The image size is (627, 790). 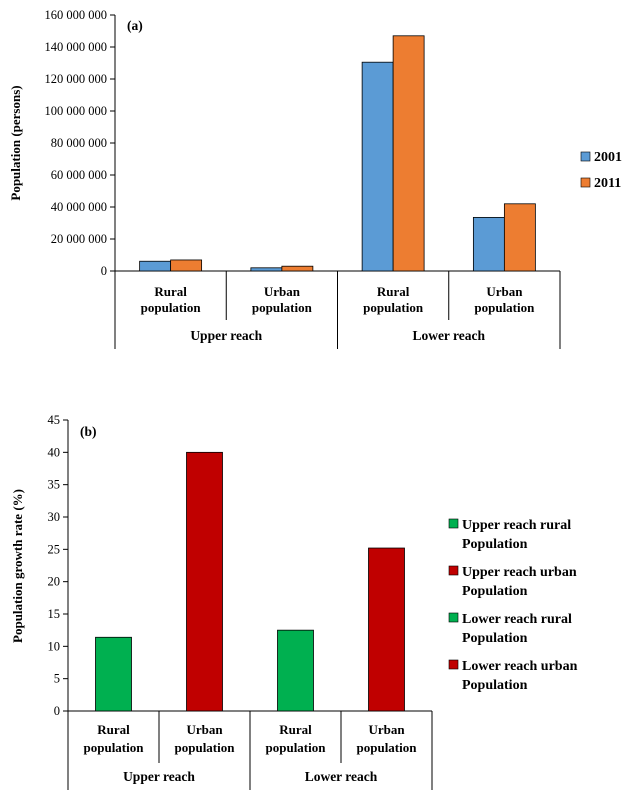 What do you see at coordinates (76, 111) in the screenshot?
I see `y-tick-label: 100 000 000` at bounding box center [76, 111].